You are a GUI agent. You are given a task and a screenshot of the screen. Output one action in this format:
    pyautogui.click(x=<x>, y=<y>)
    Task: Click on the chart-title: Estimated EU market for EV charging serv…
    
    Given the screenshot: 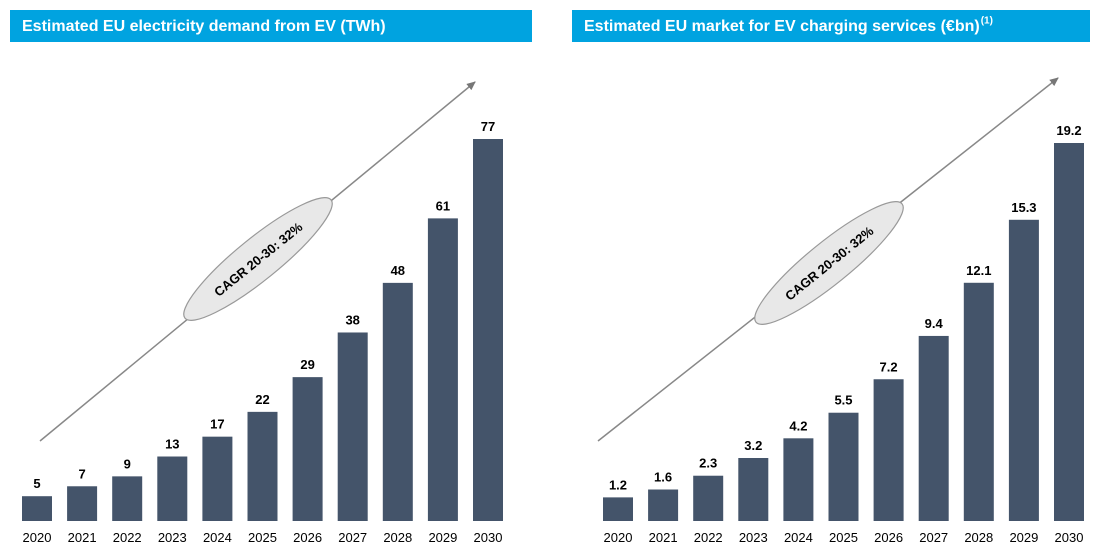 What is the action you would take?
    pyautogui.click(x=782, y=26)
    